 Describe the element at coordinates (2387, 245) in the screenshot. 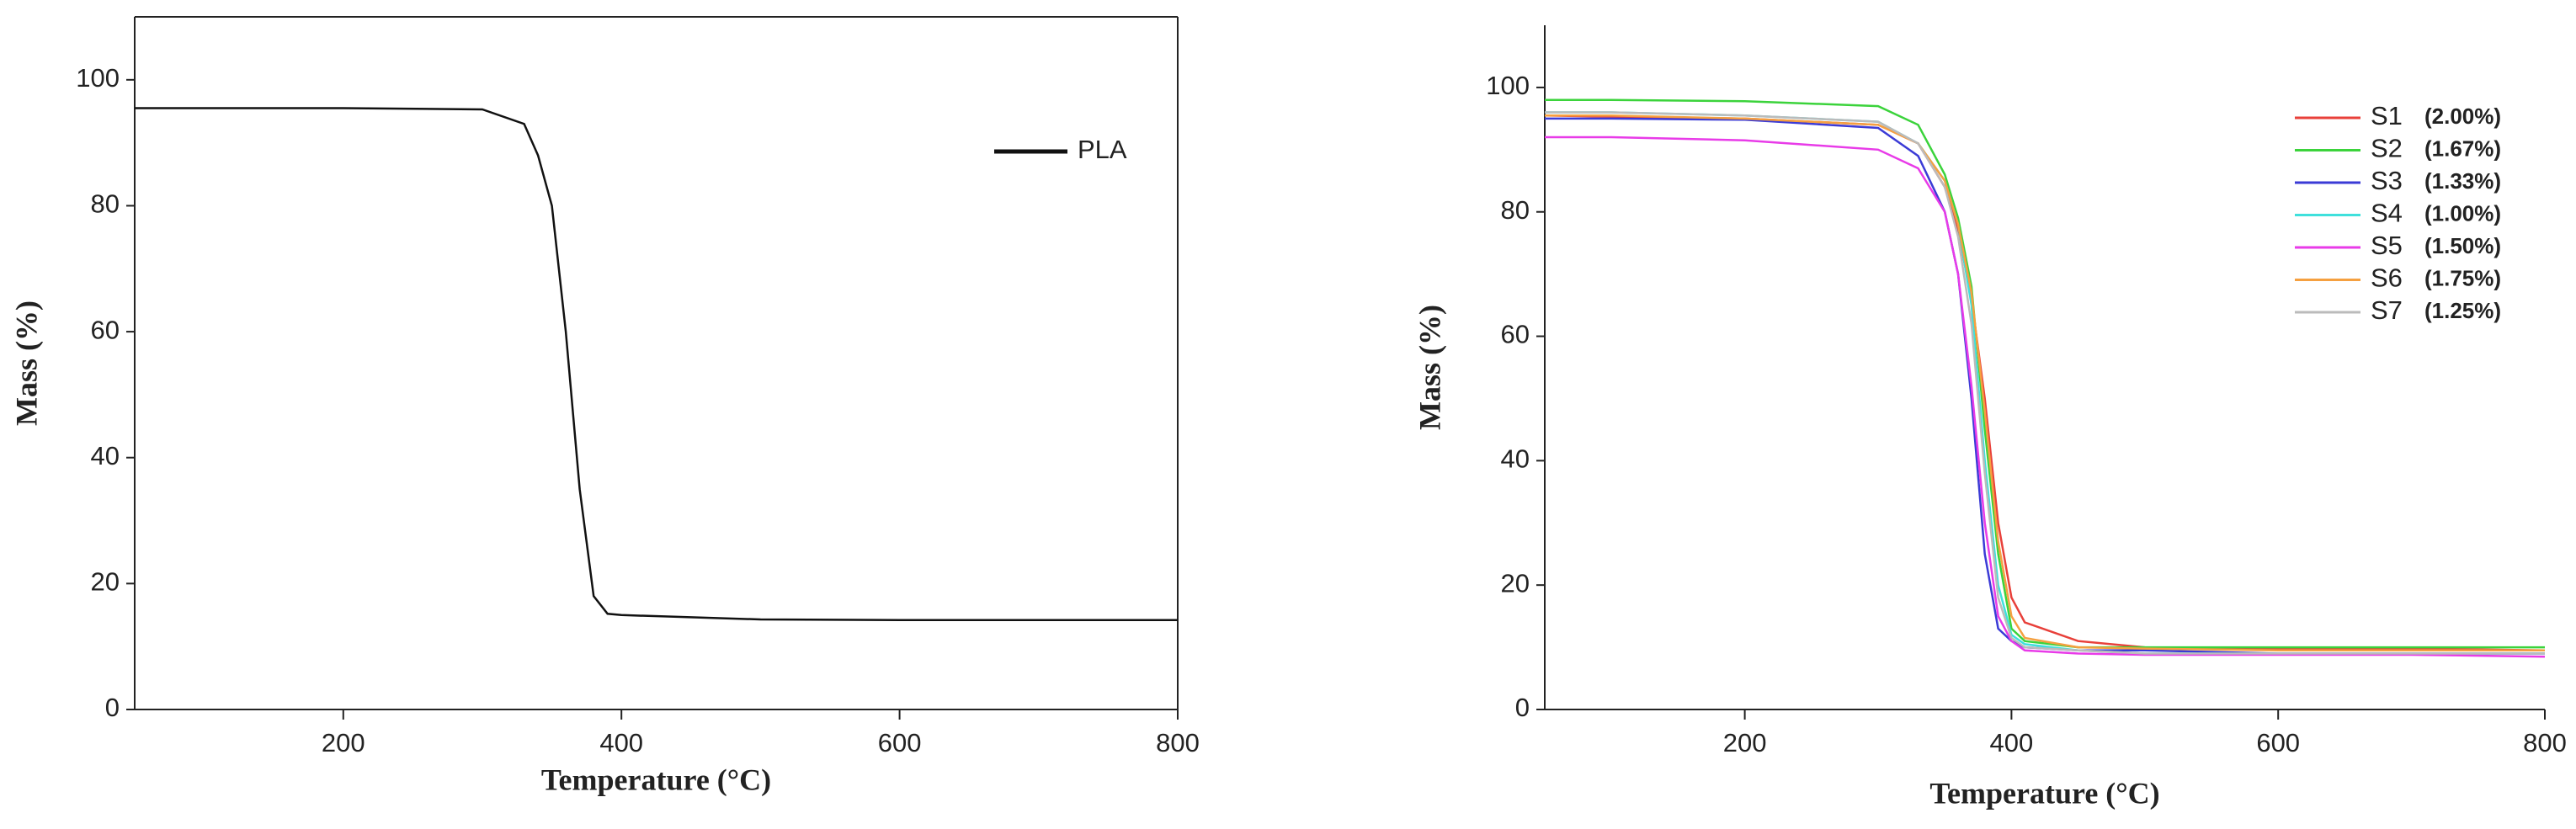

I see `legend-label: S5` at that location.